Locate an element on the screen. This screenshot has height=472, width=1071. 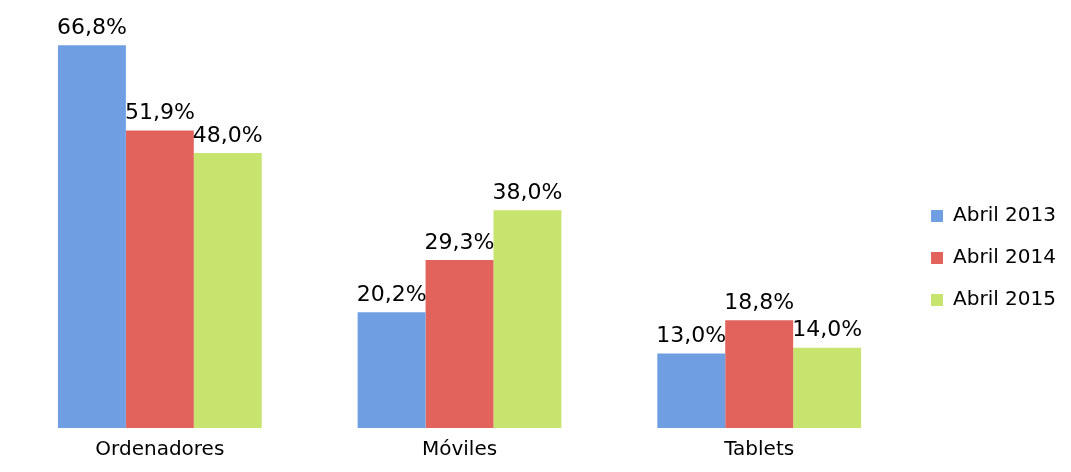
data-label: 14,0% is located at coordinates (827, 329).